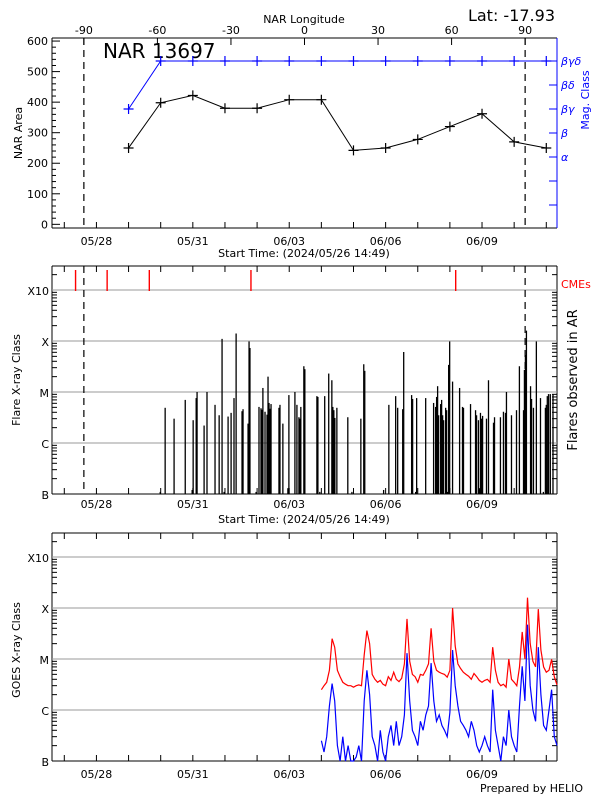 The image size is (600, 800). I want to click on longitude-tick-label: -60, so click(157, 30).